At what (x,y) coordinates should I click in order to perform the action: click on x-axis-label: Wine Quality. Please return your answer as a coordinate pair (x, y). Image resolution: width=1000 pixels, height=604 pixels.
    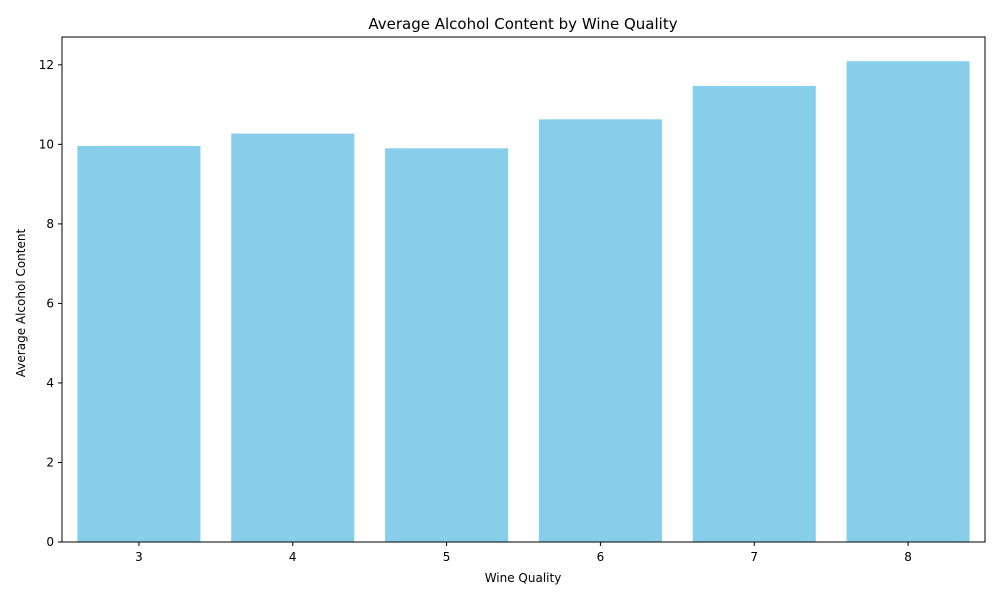
    Looking at the image, I should click on (523, 578).